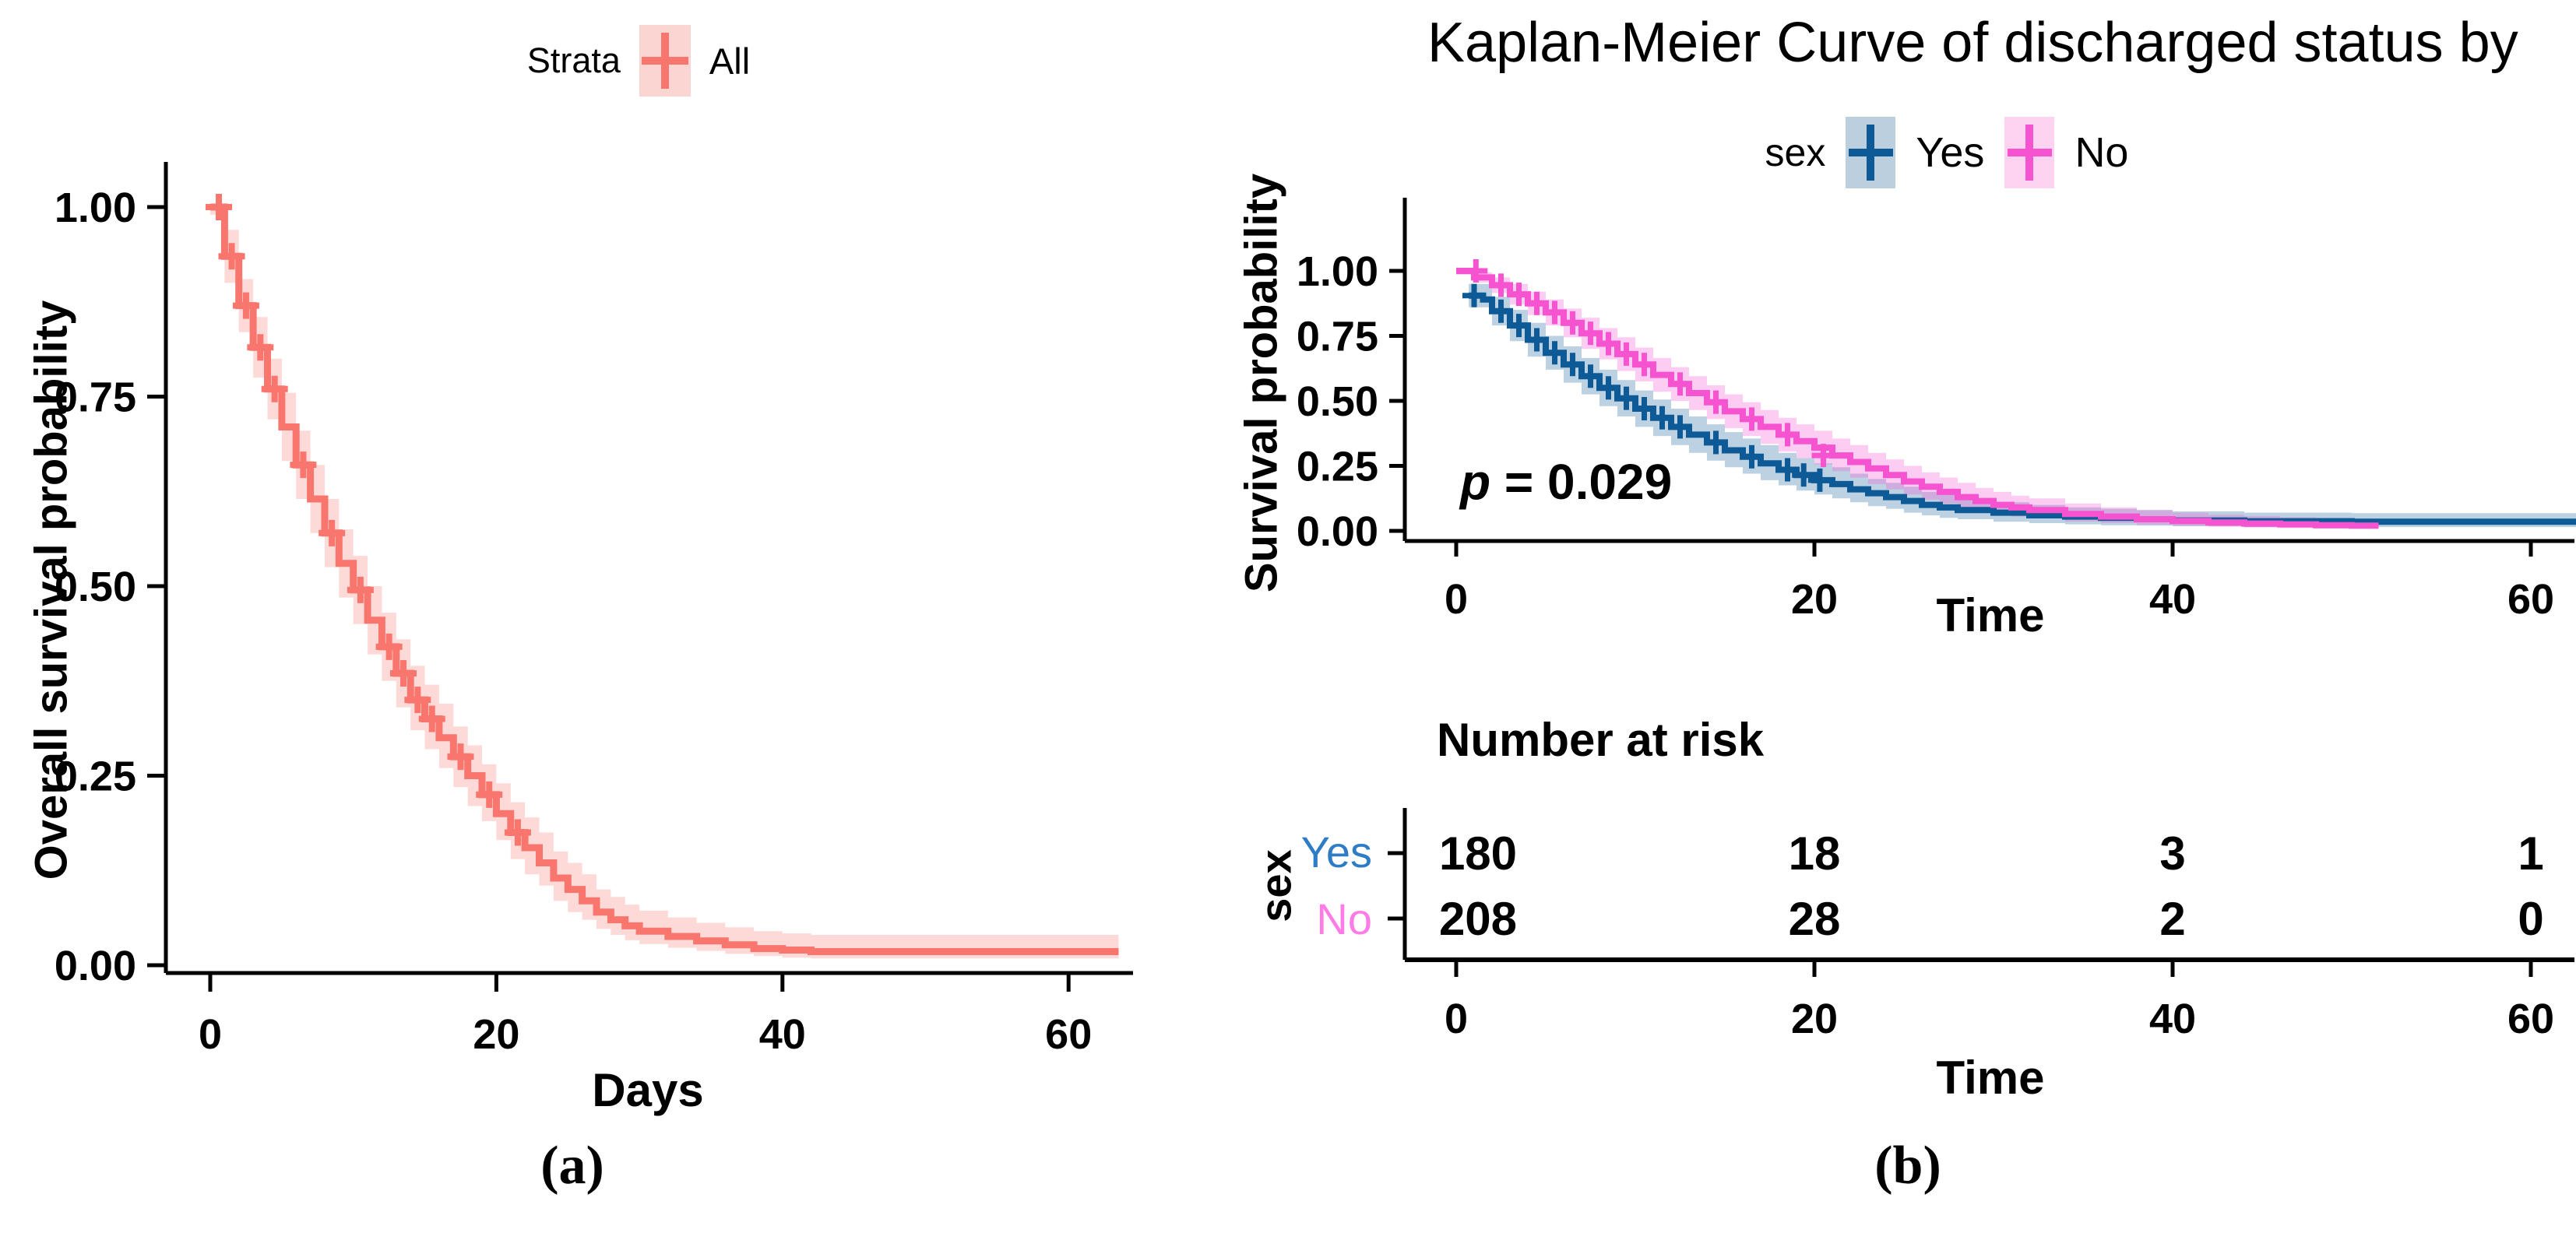  I want to click on legend-key-yes, so click(1871, 152).